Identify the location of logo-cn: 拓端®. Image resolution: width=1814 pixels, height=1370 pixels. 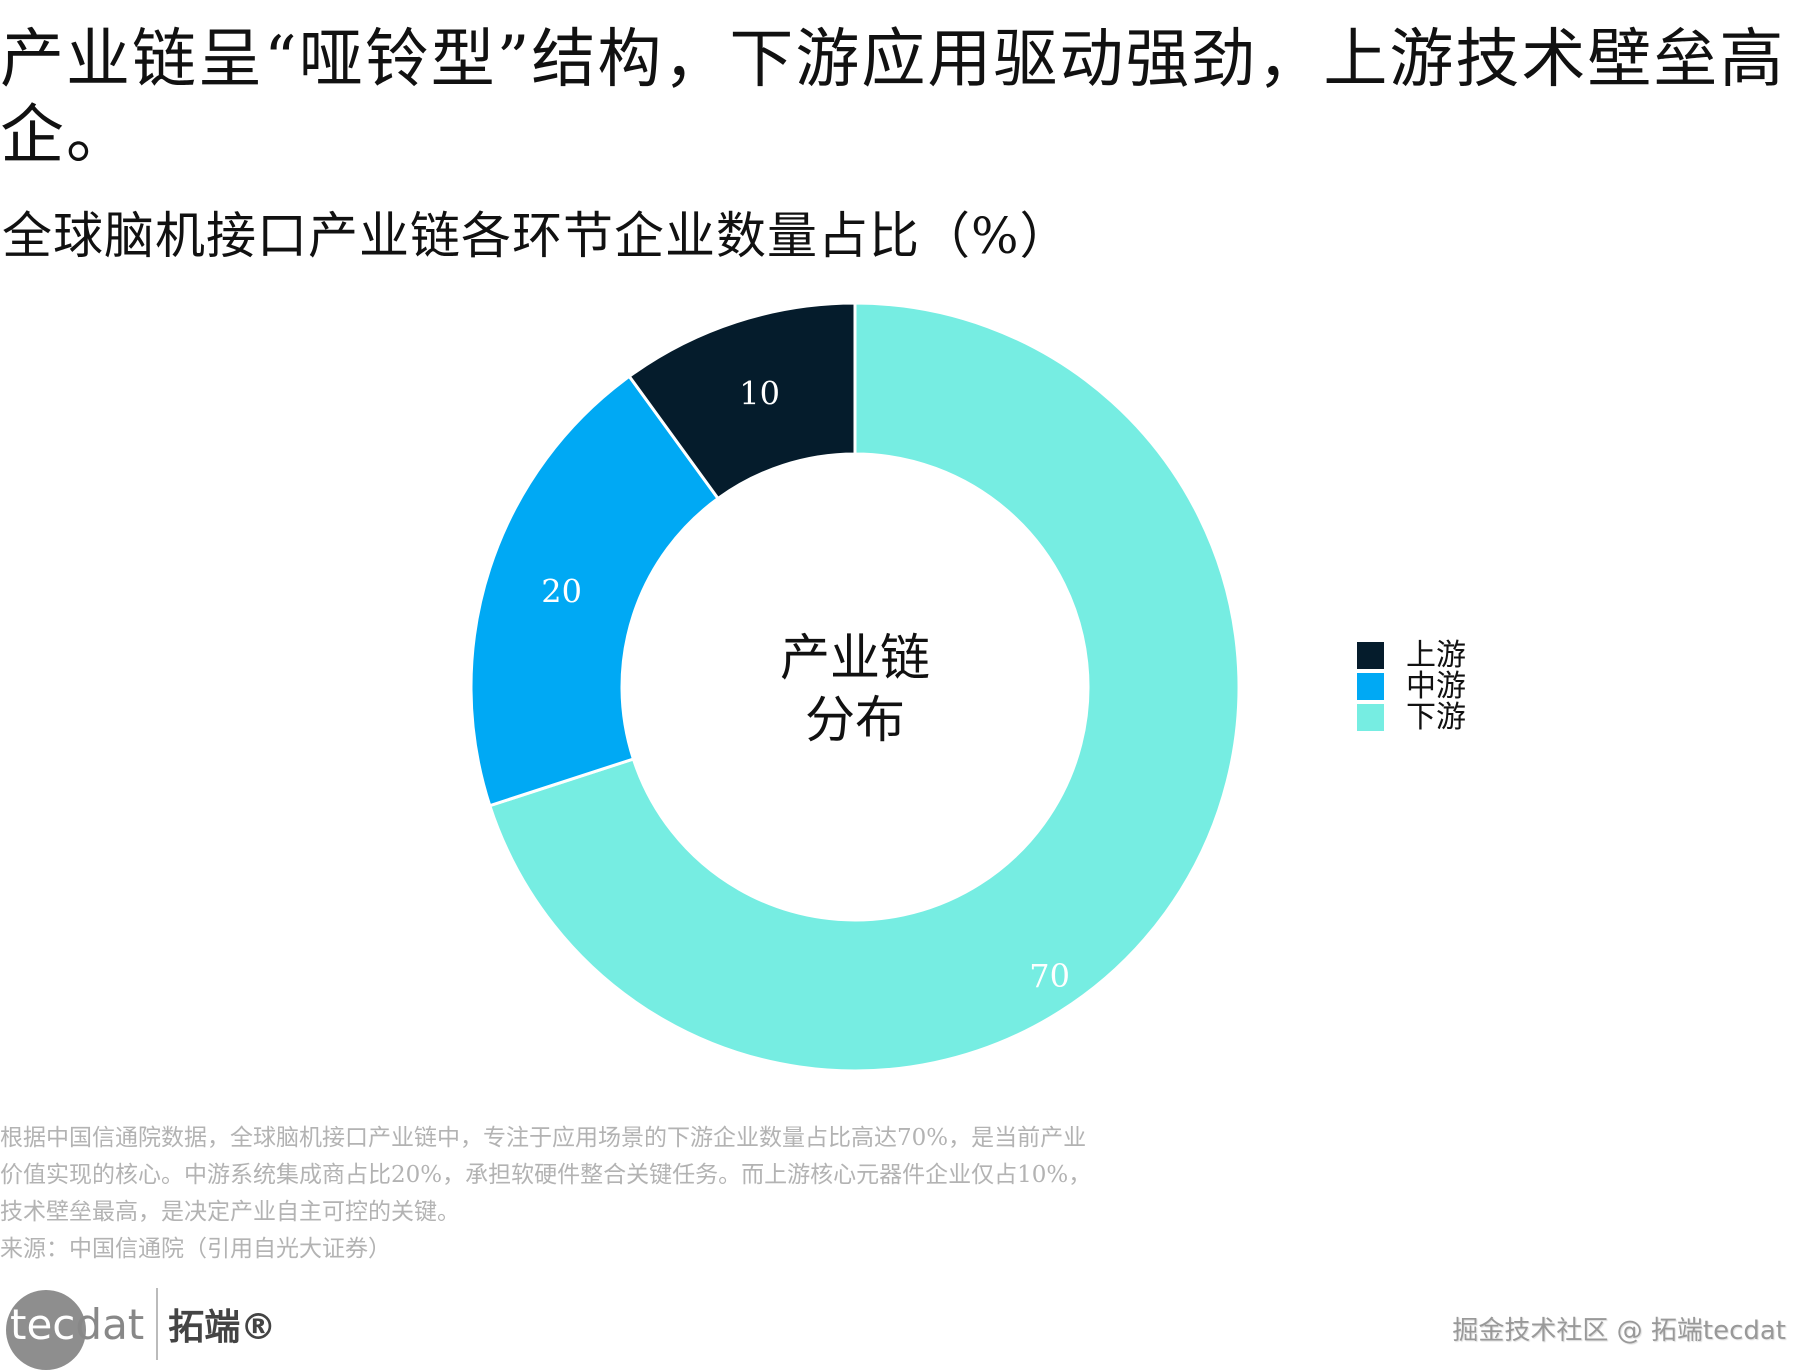
(222, 1327).